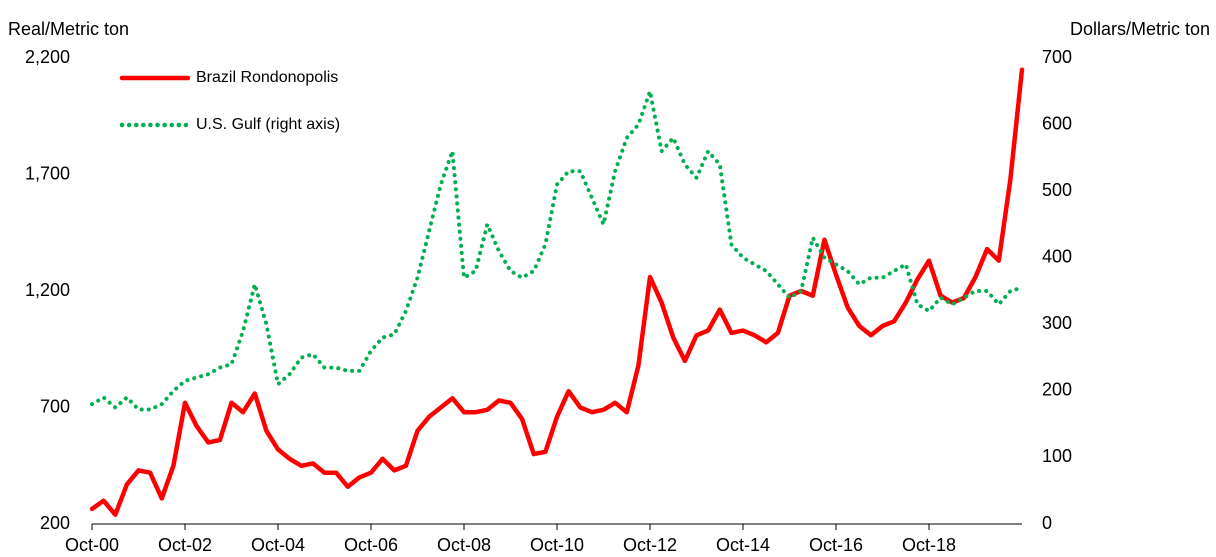 The width and height of the screenshot is (1216, 557). I want to click on y2-tick-label: 0, so click(1047, 523).